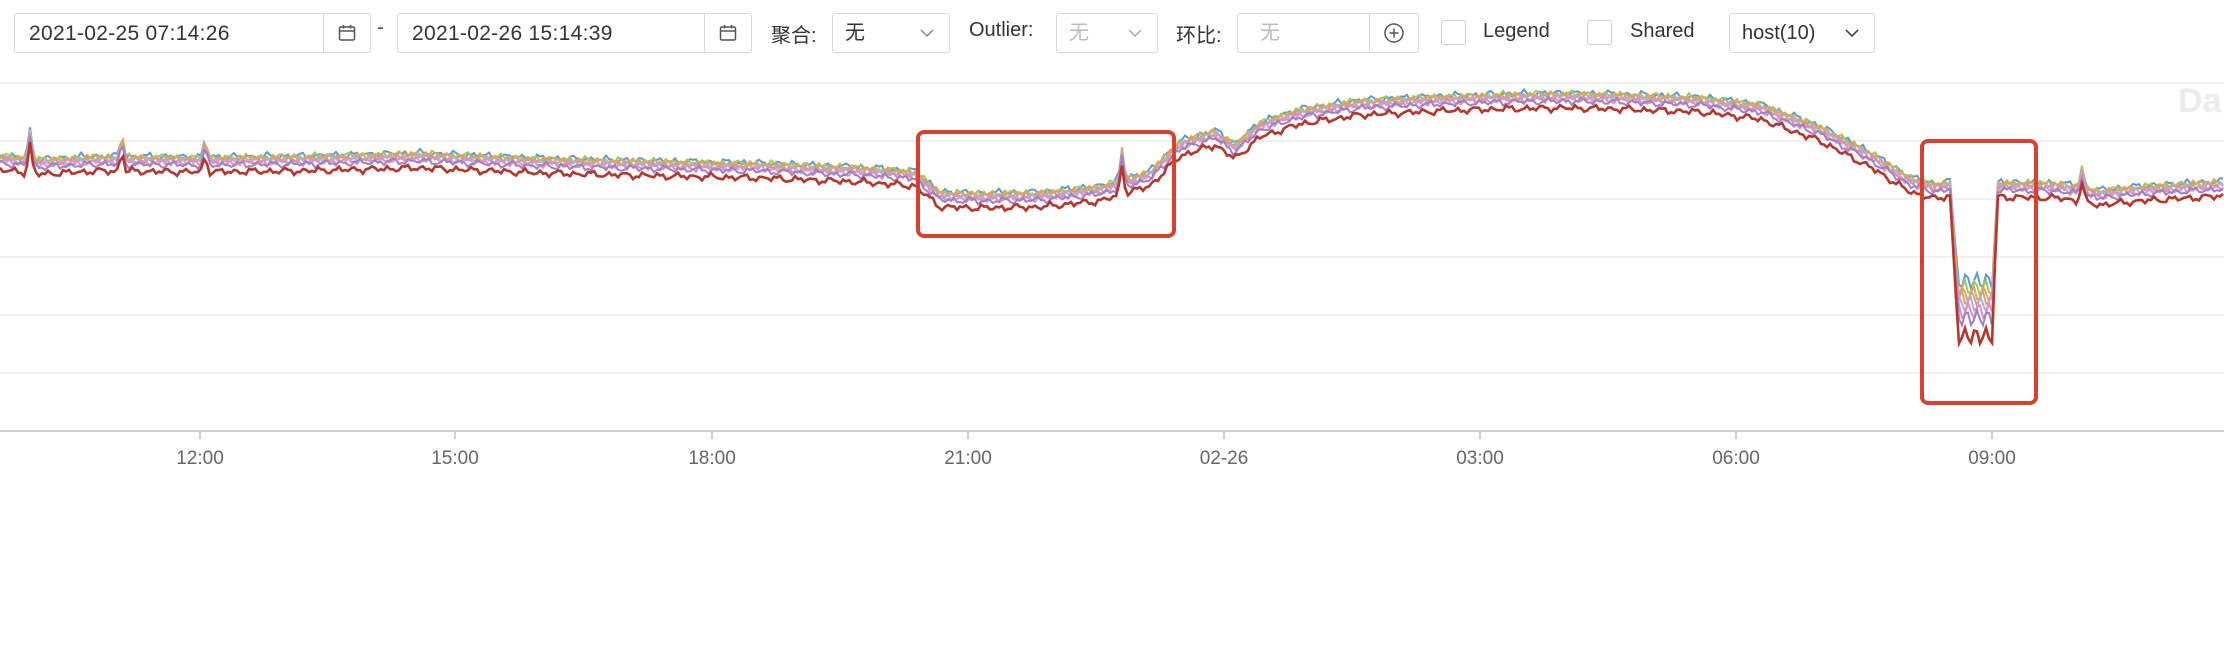 The image size is (2224, 670). I want to click on x-tick-label: 06:00, so click(1736, 458).